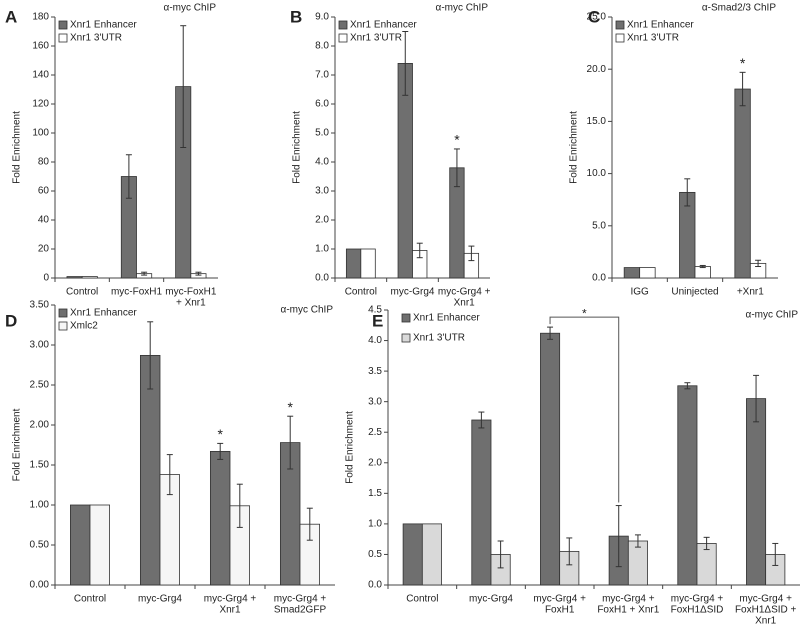 This screenshot has height=633, width=810. What do you see at coordinates (40, 505) in the screenshot?
I see `y-tick-label: 1.00` at bounding box center [40, 505].